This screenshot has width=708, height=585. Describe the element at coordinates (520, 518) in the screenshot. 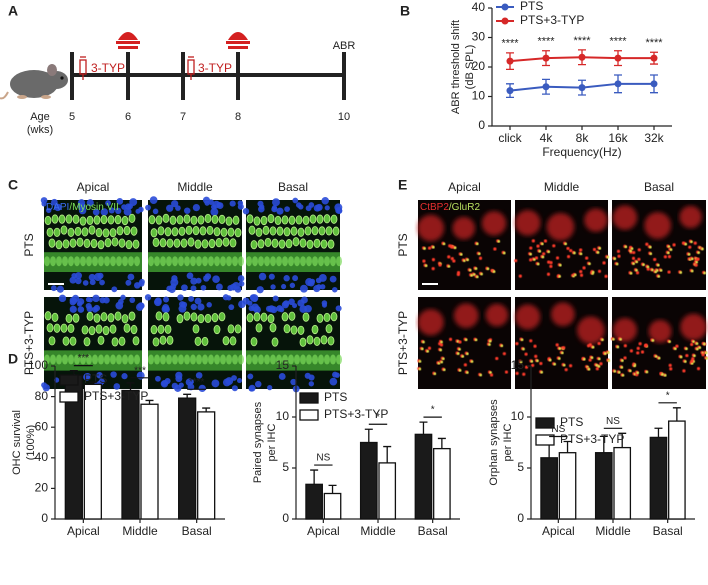

I see `y-tick-label: 0` at that location.